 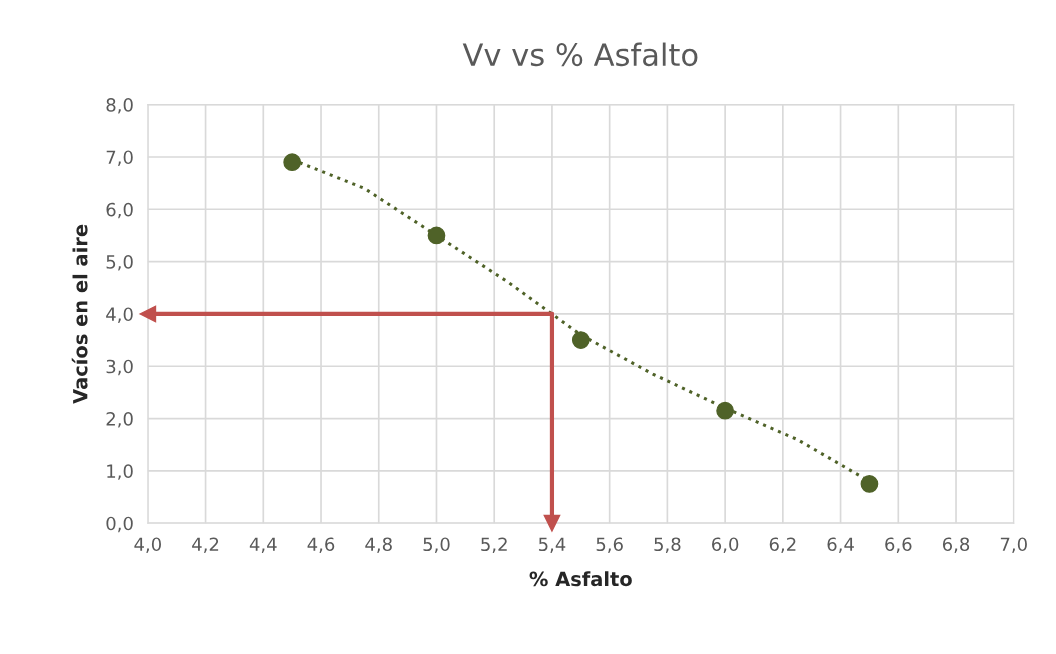 What do you see at coordinates (205, 545) in the screenshot?
I see `x-tick-label: 4,2` at bounding box center [205, 545].